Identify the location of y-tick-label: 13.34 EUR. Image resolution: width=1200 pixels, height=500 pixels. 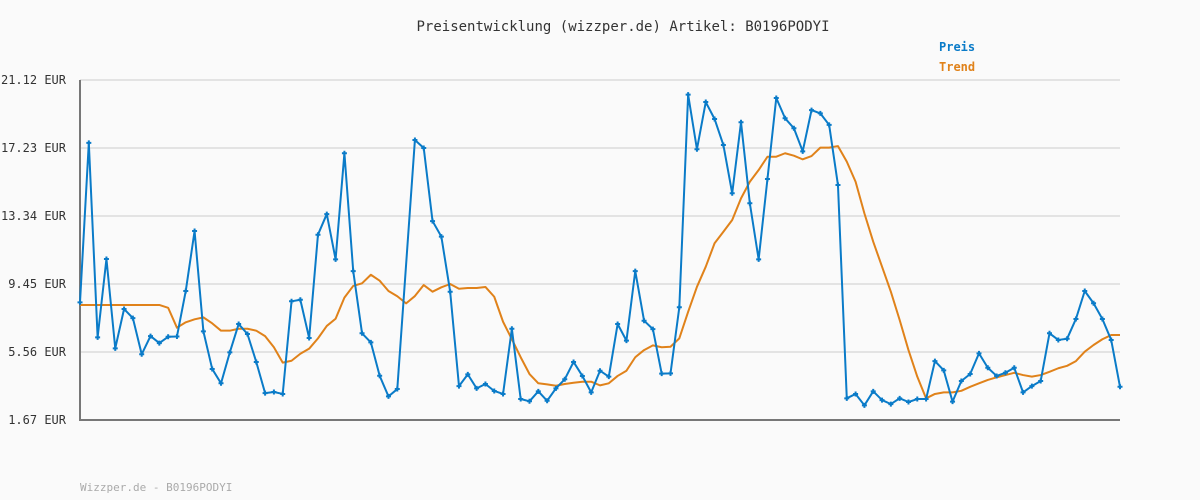
(34, 216).